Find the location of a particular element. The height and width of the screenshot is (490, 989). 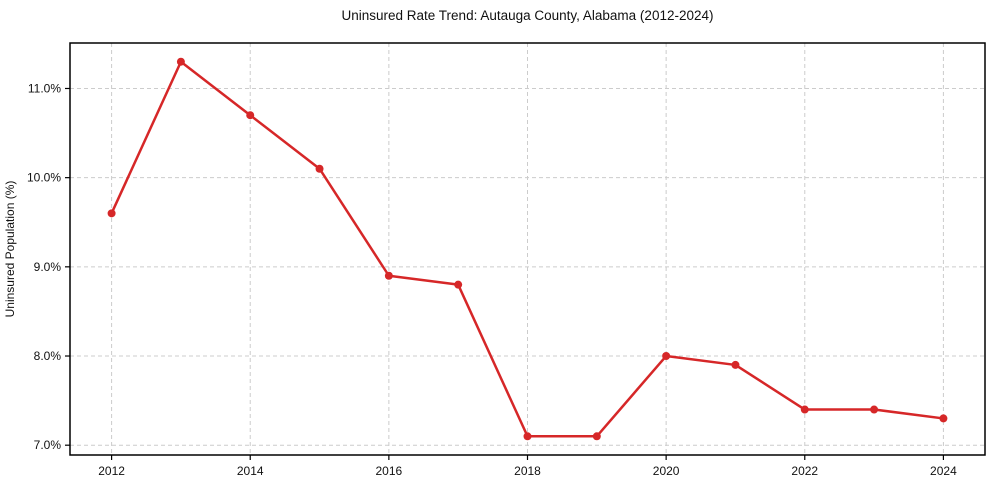

x-tick-label: 2016 is located at coordinates (389, 471).